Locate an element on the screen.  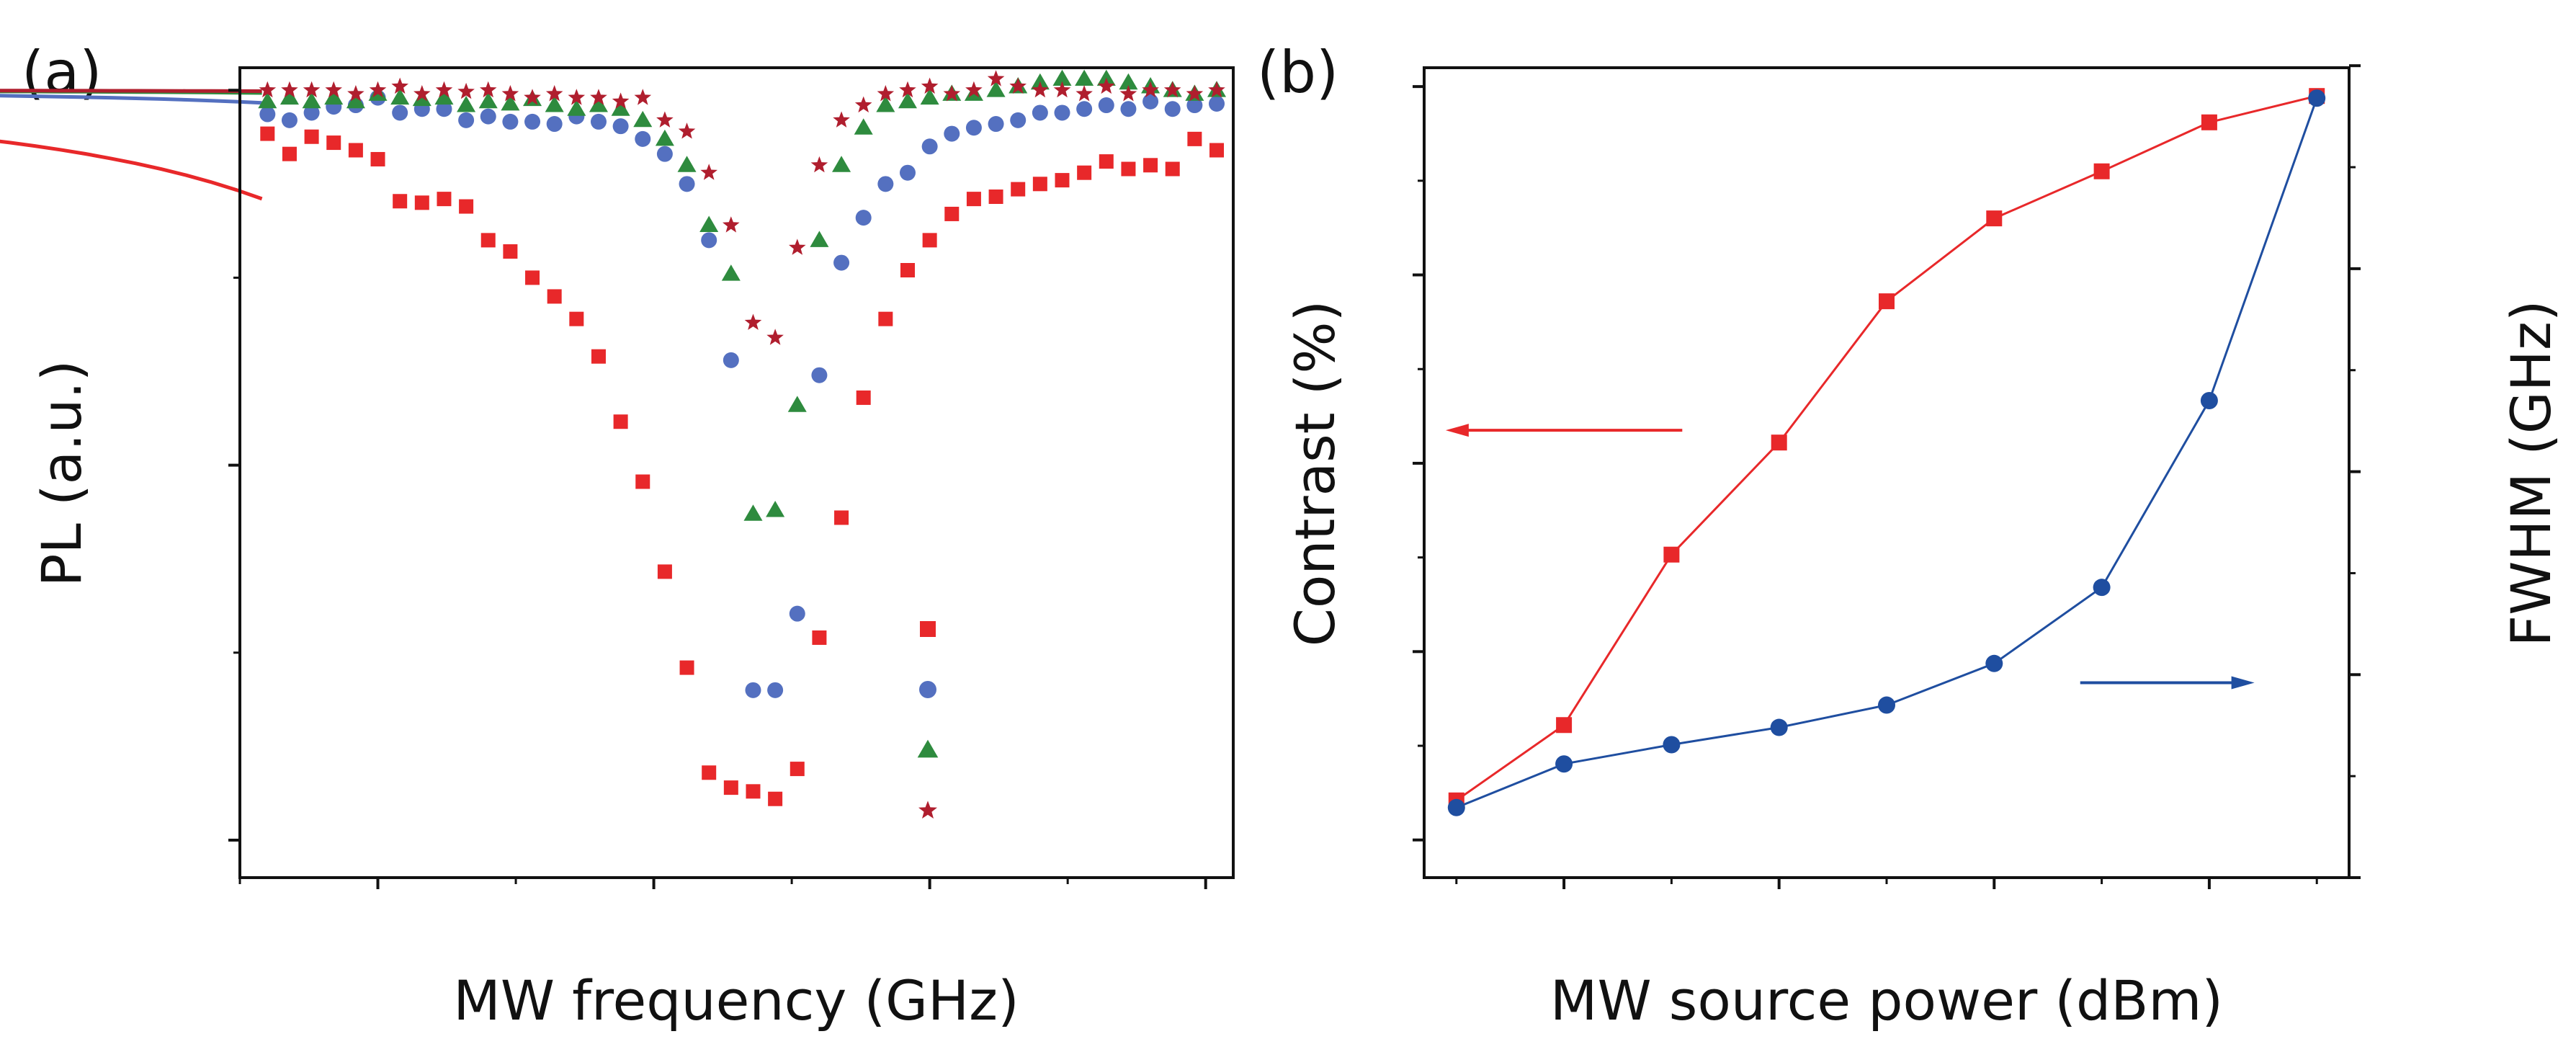
panel-a-y-ticks is located at coordinates (234, 465).